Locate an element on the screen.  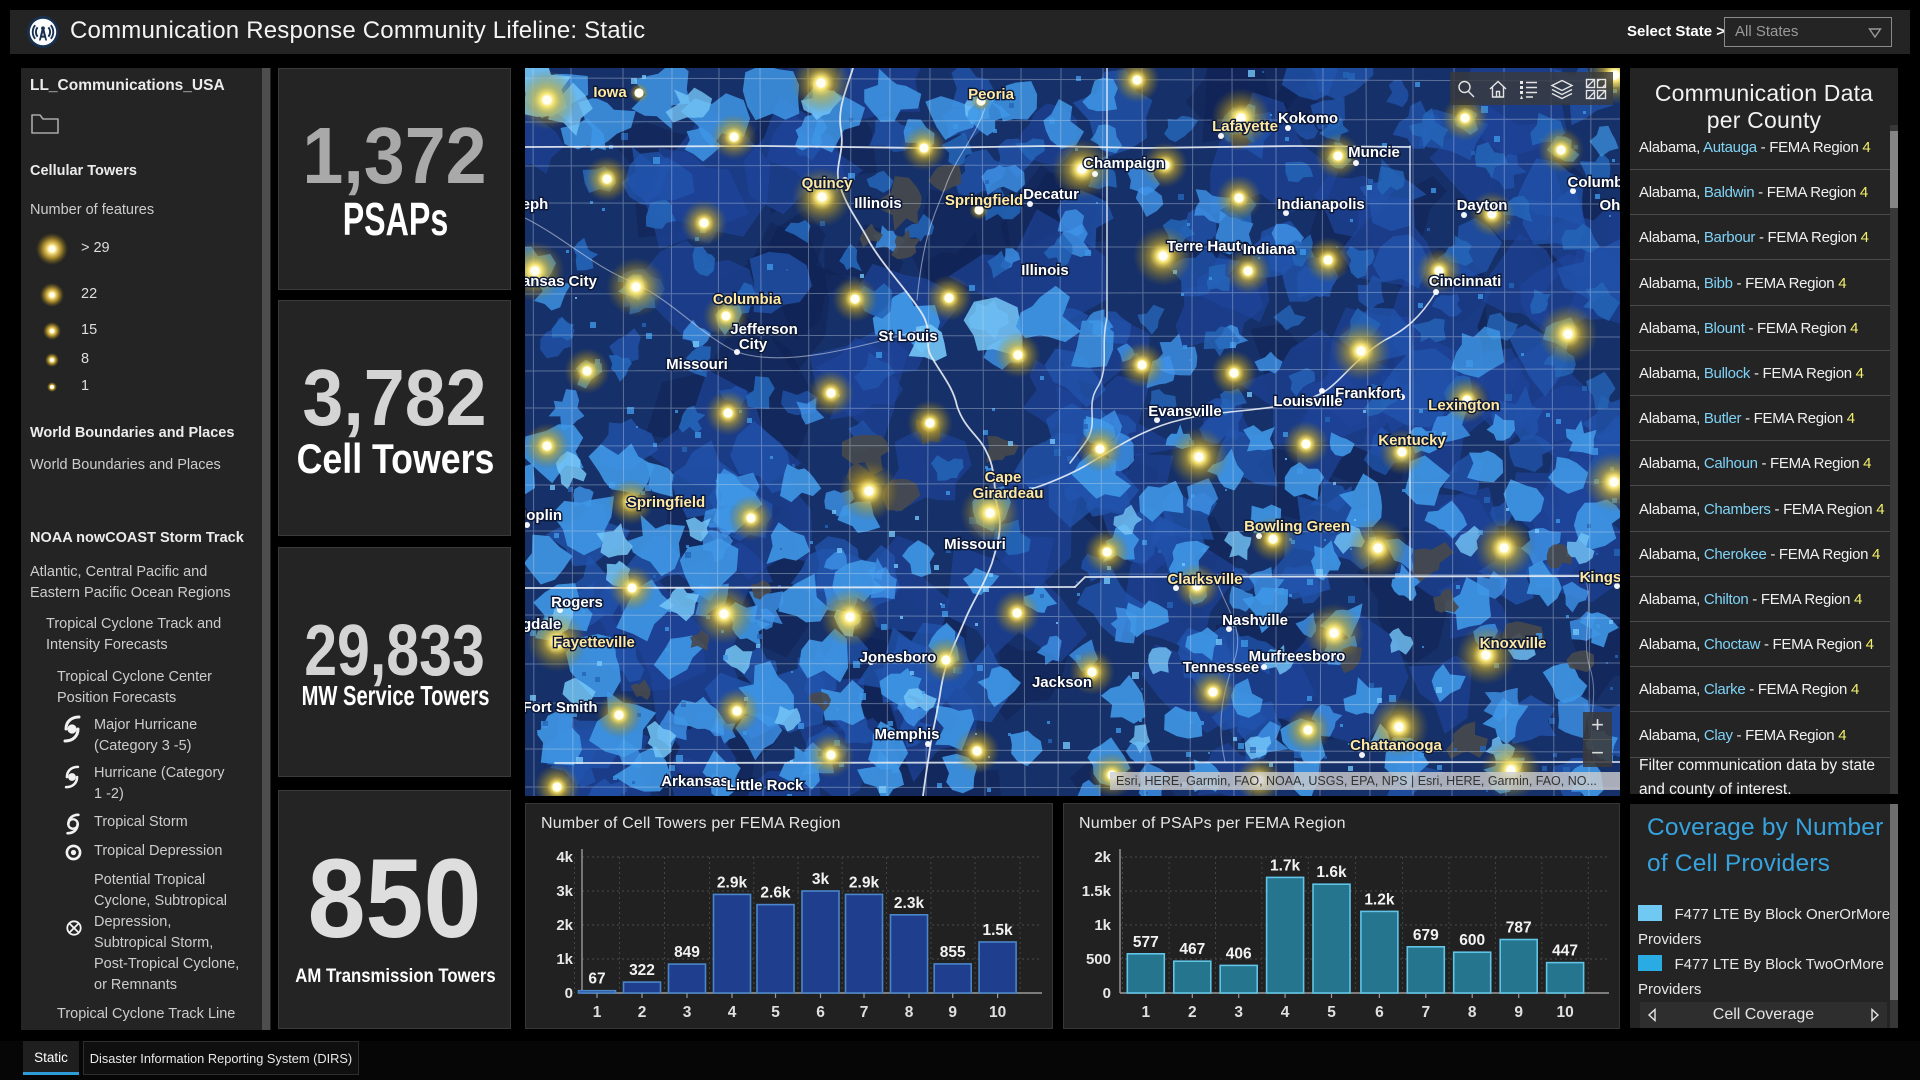
svg-text: Muncie is located at coordinates (1374, 152).